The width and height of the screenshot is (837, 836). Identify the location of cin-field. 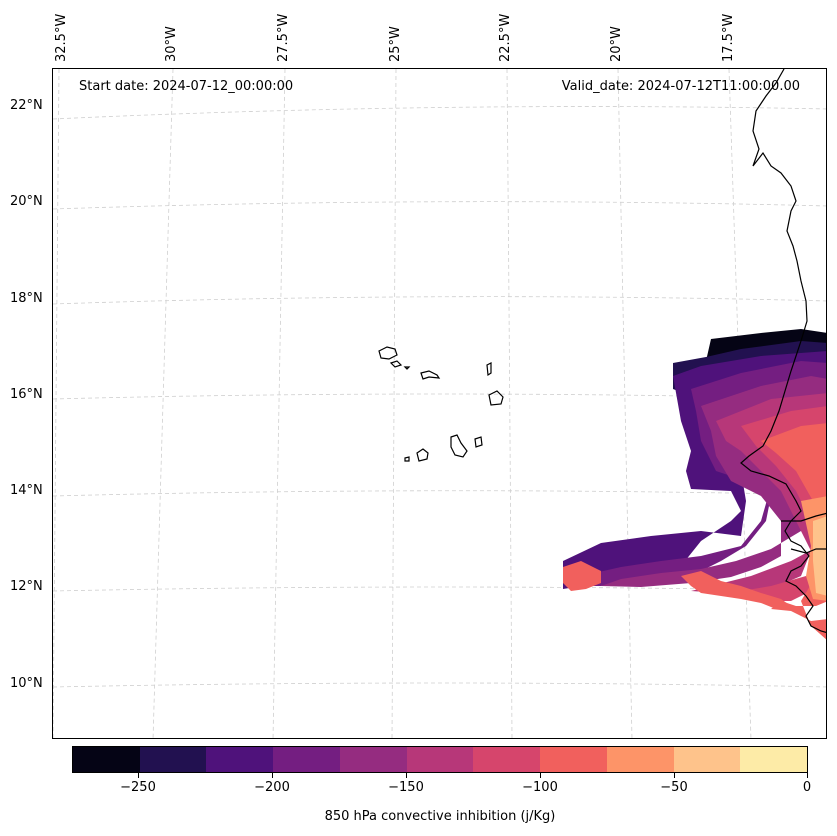
(694, 484).